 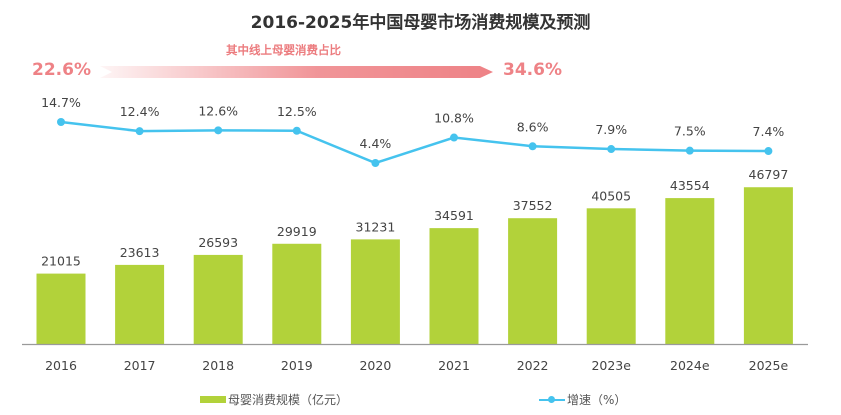 I want to click on bar-label-2023e: 40505, so click(x=611, y=195).